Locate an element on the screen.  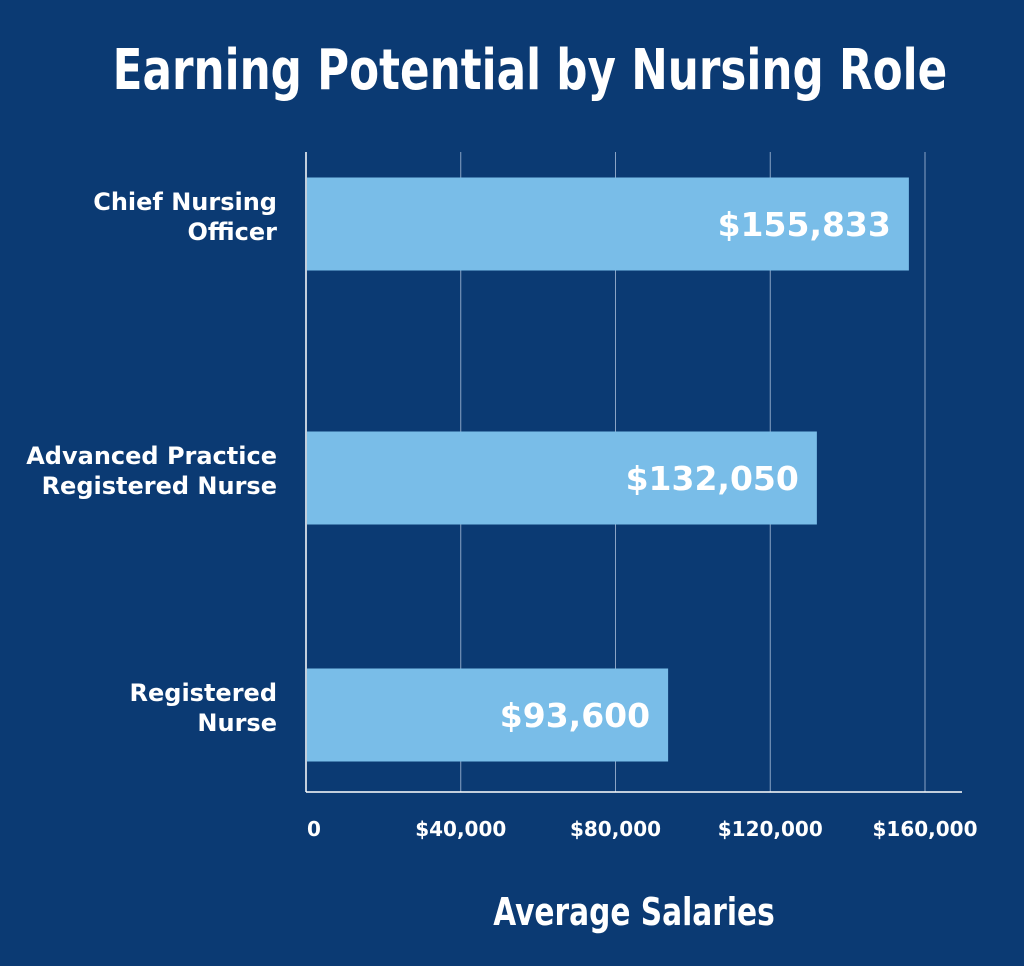
bar-value-label: $132,050 is located at coordinates (712, 478).